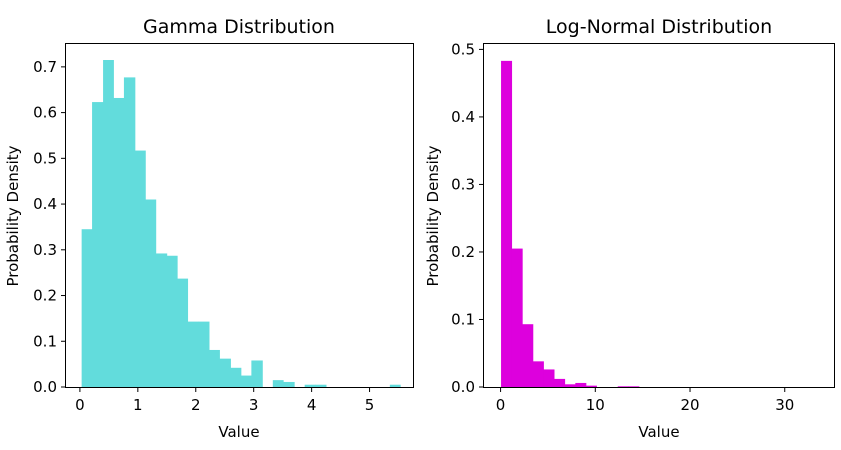 The image size is (841, 450). What do you see at coordinates (467, 218) in the screenshot?
I see `lognormal-y-ticks: 0.0 0.1 0.2 0.3 0.4 0.5` at bounding box center [467, 218].